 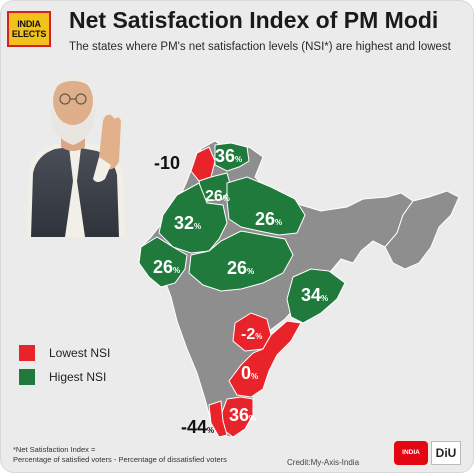 I want to click on region-odisha, so click(x=316, y=296).